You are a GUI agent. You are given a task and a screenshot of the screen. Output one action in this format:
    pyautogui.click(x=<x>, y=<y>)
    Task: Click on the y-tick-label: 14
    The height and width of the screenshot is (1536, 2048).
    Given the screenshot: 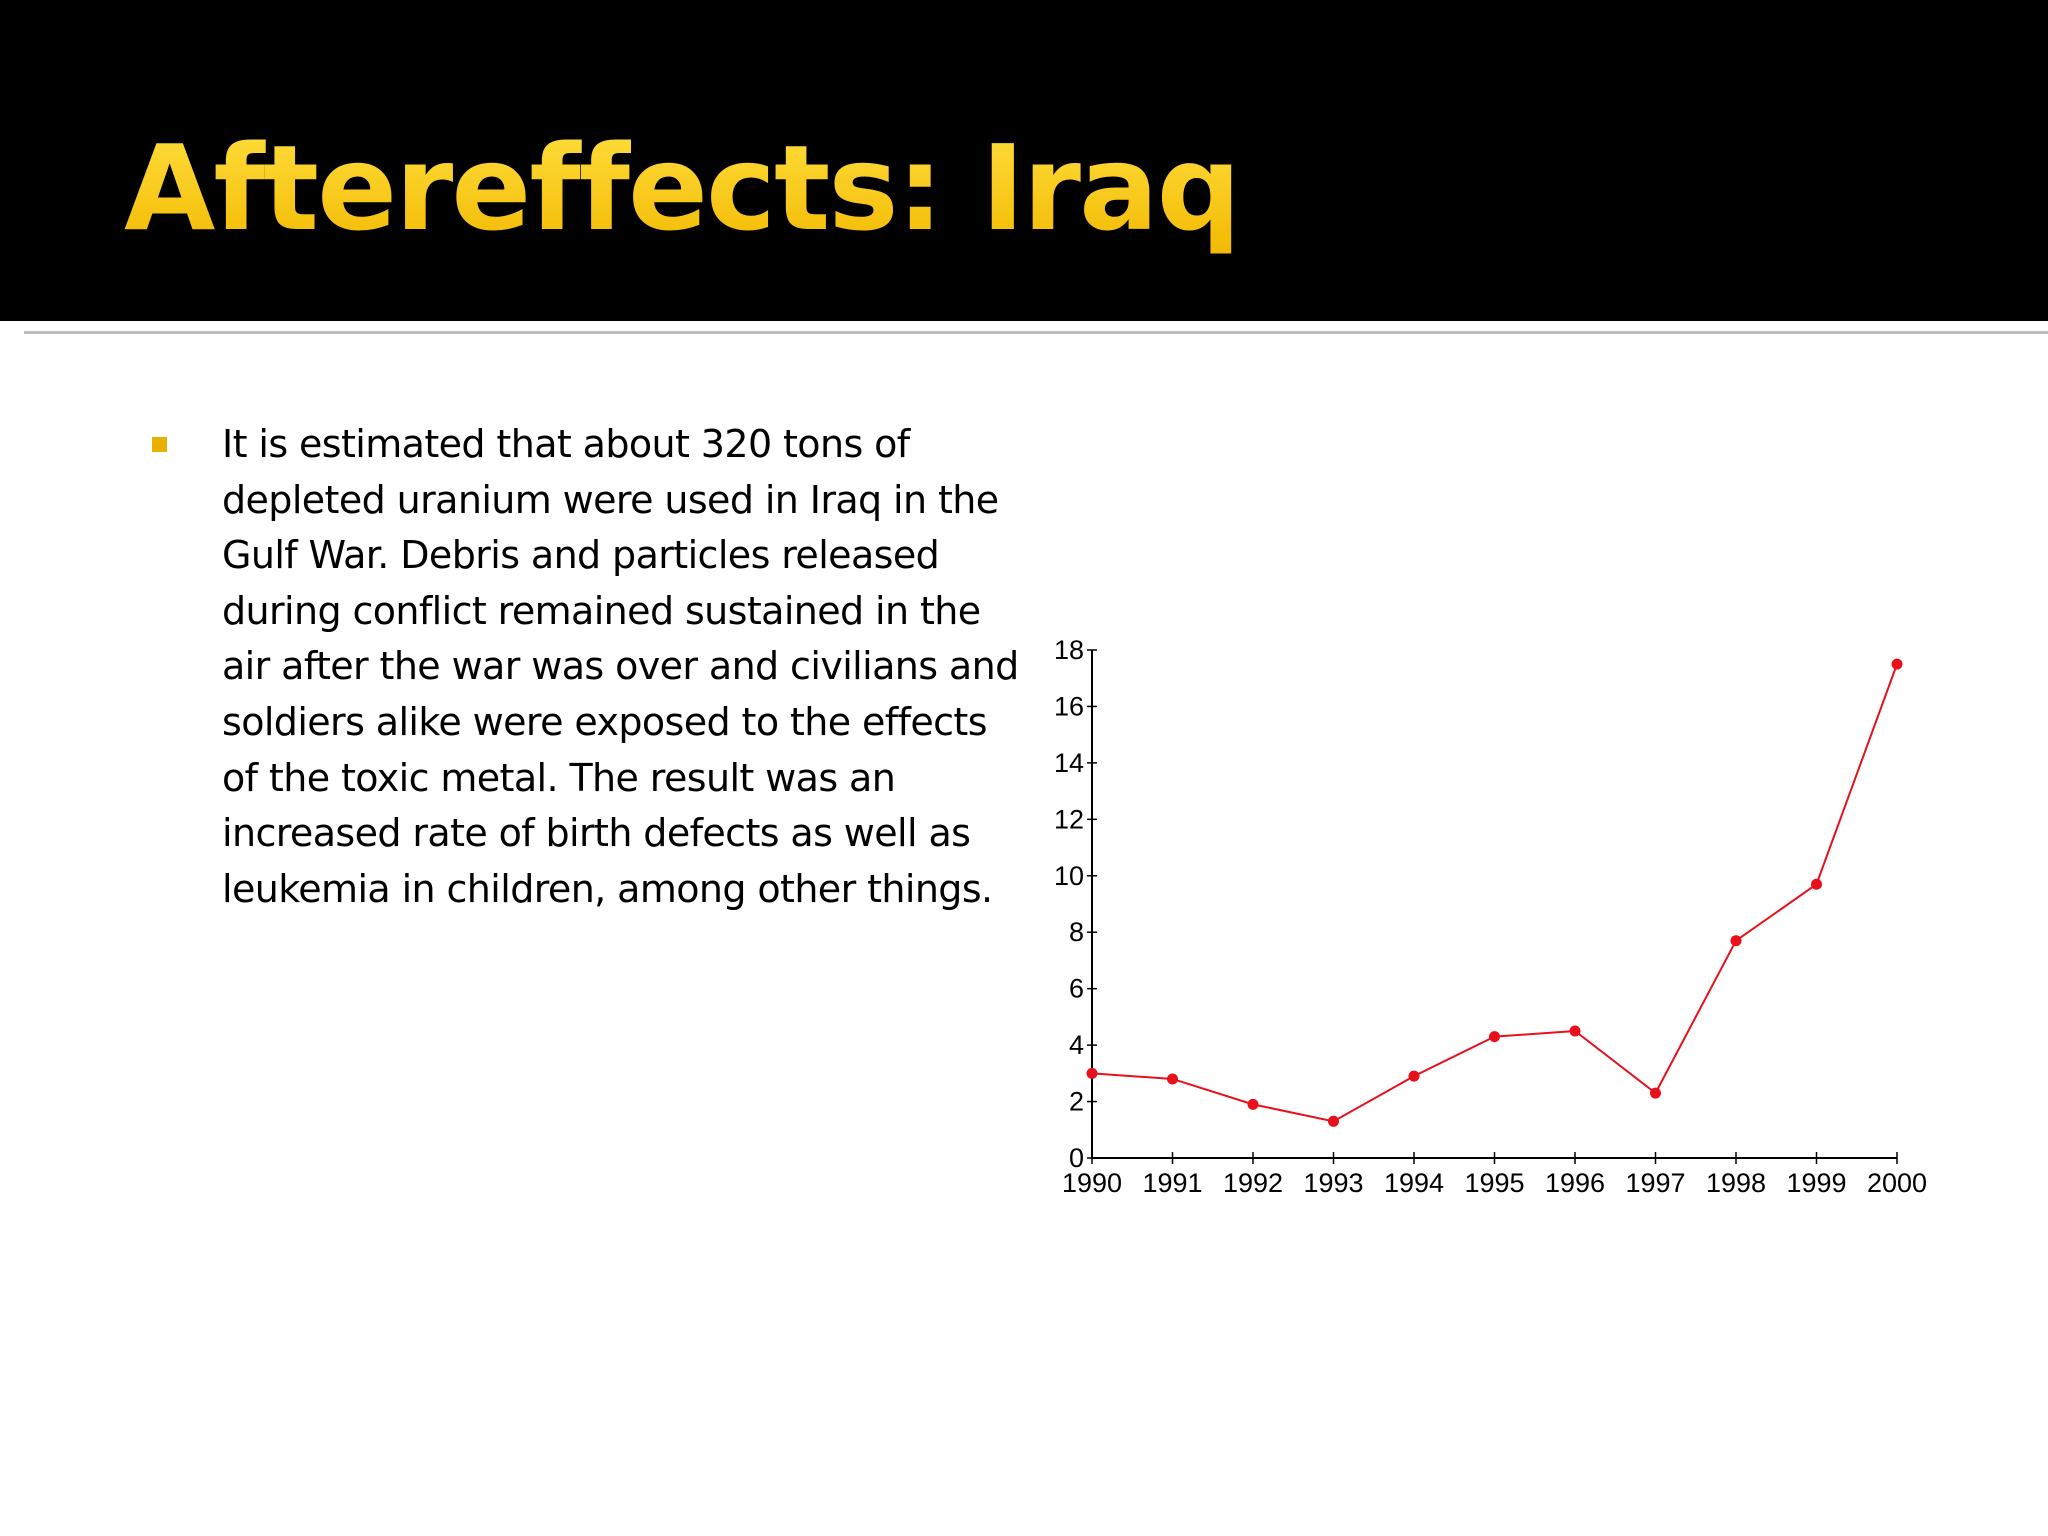 What is the action you would take?
    pyautogui.click(x=1069, y=763)
    